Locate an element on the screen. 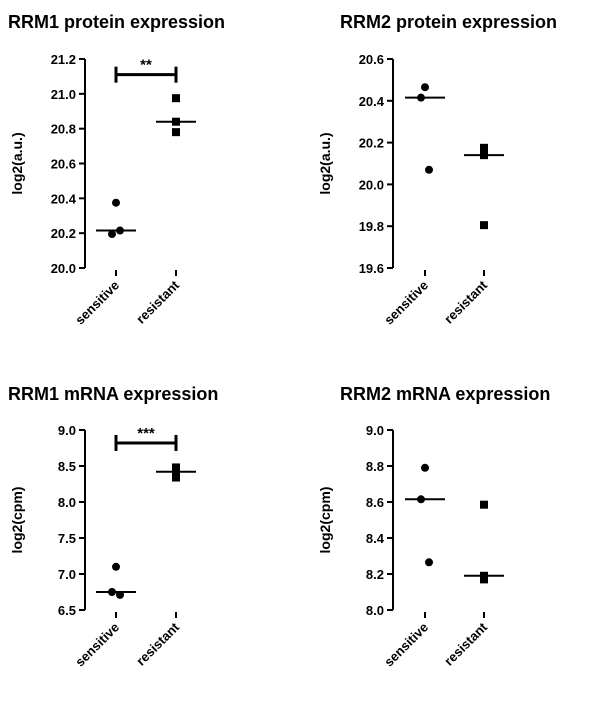  chart-title: RRM2 mRNA expression is located at coordinates (445, 394).